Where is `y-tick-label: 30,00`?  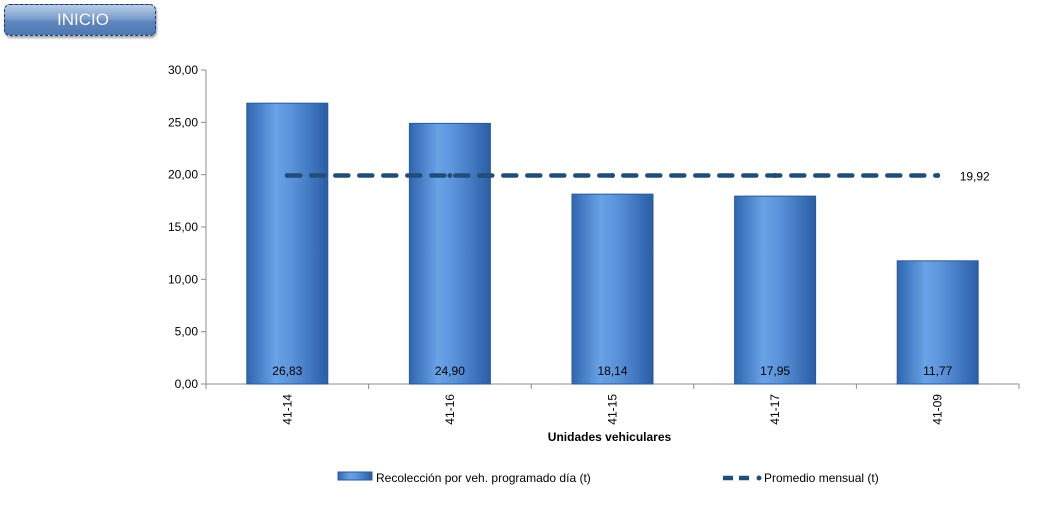
y-tick-label: 30,00 is located at coordinates (183, 70).